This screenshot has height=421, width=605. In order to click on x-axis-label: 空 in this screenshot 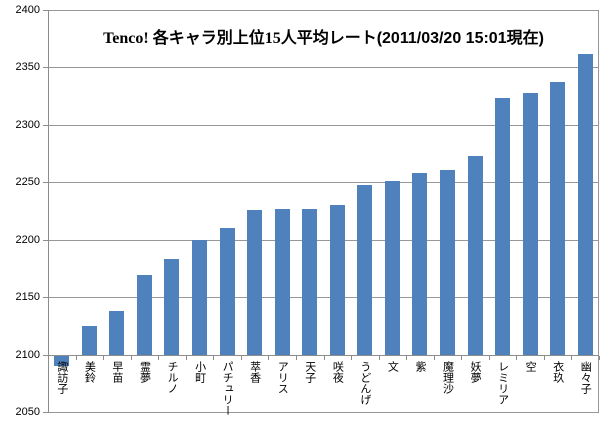, I will do `click(530, 366)`.